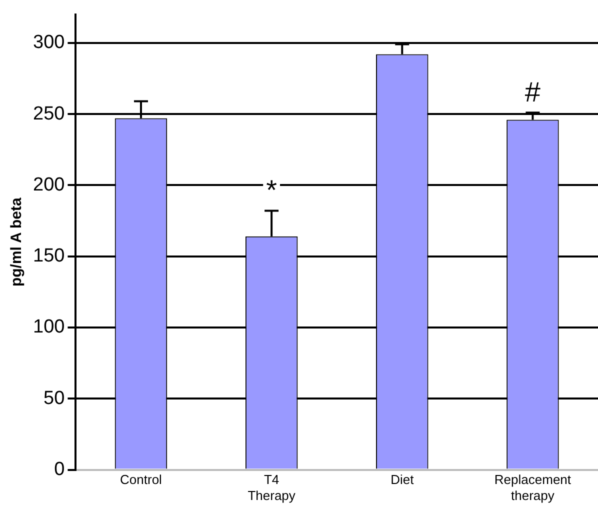 This screenshot has width=598, height=507. What do you see at coordinates (49, 327) in the screenshot?
I see `y-tick-label: 100` at bounding box center [49, 327].